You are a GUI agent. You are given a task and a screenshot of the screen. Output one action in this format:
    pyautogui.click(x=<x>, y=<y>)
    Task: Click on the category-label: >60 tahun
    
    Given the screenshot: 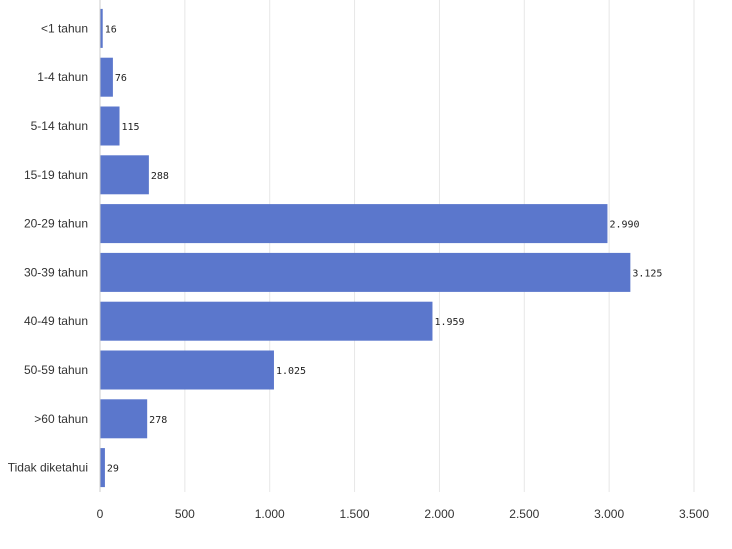 What is the action you would take?
    pyautogui.click(x=61, y=419)
    